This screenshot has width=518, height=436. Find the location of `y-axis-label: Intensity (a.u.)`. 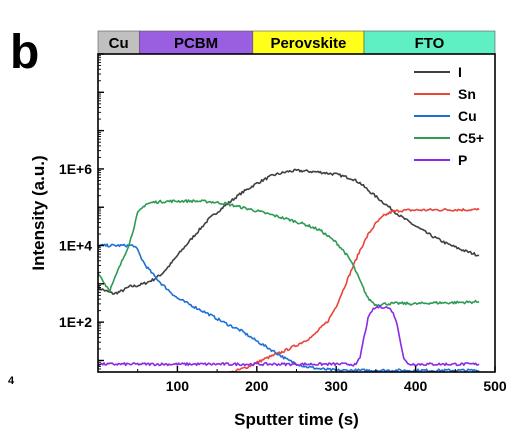

y-axis-label: Intensity (a.u.) is located at coordinates (38, 212).